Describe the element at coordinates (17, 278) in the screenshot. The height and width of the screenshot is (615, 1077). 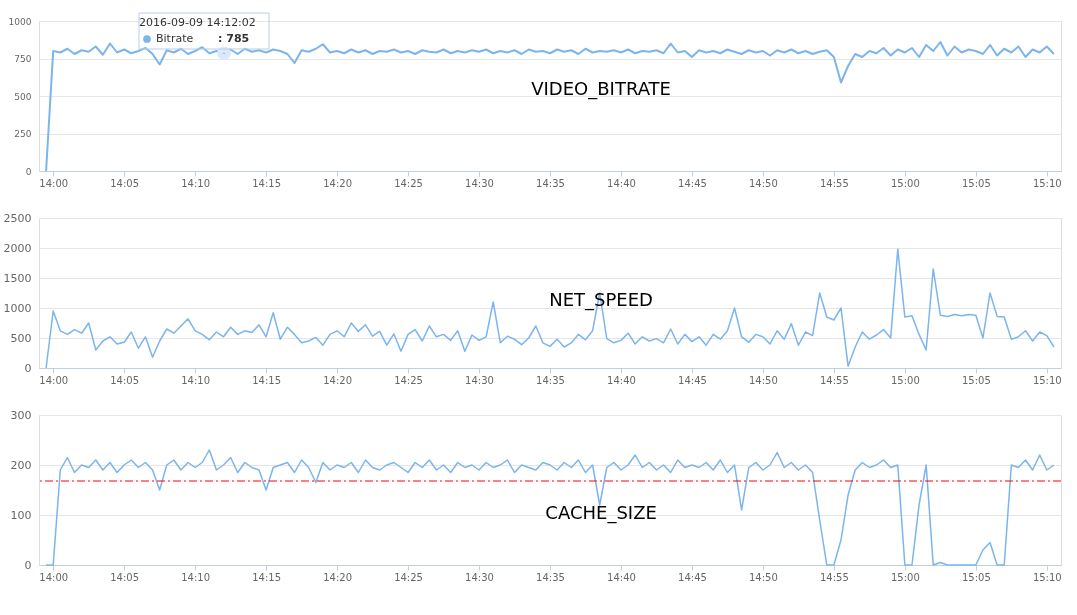
I see `y-tick-label: 1500` at that location.